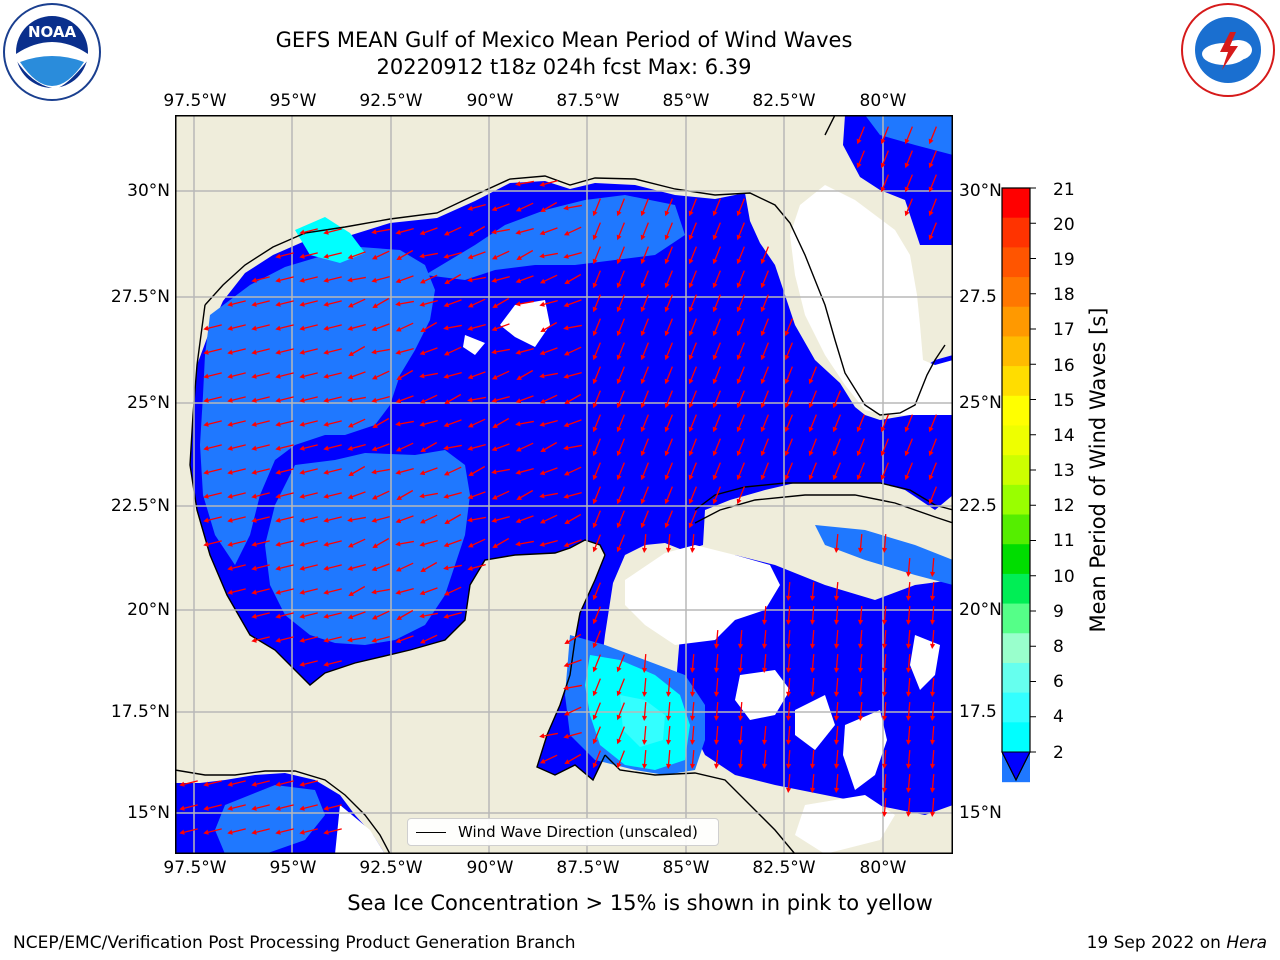  What do you see at coordinates (686, 101) in the screenshot?
I see `lon-tick-top: 85°W` at bounding box center [686, 101].